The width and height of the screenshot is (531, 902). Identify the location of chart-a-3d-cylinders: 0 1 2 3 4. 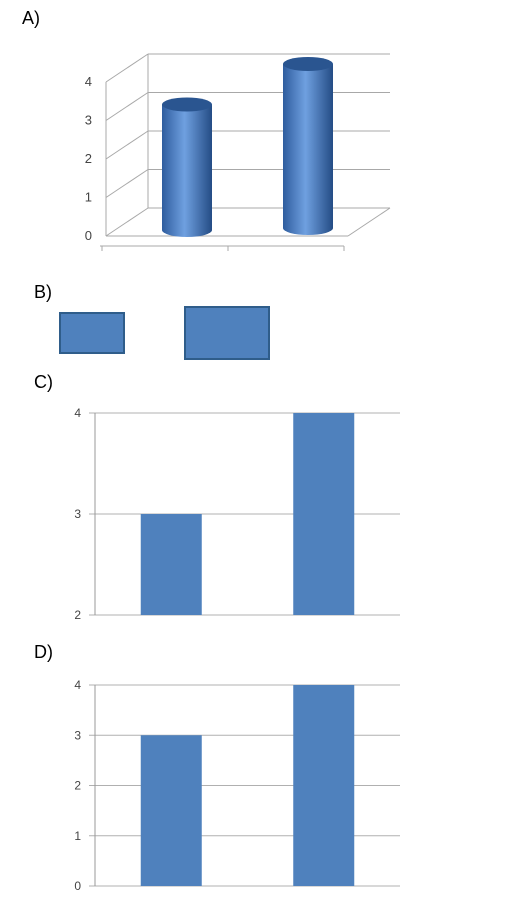
(238, 152).